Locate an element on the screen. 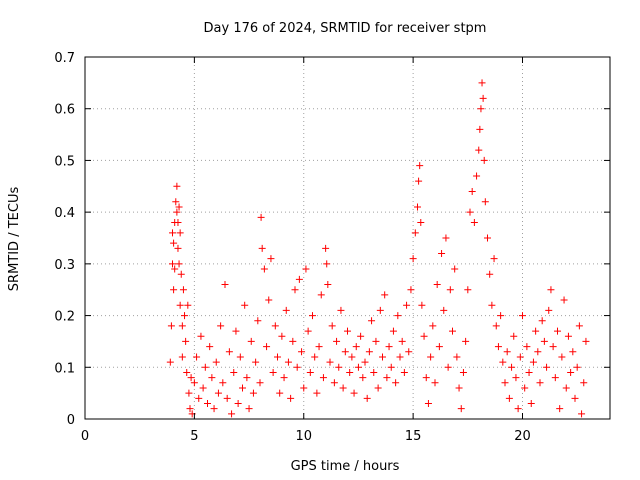  y-tick-label: 0.4 is located at coordinates (64, 213).